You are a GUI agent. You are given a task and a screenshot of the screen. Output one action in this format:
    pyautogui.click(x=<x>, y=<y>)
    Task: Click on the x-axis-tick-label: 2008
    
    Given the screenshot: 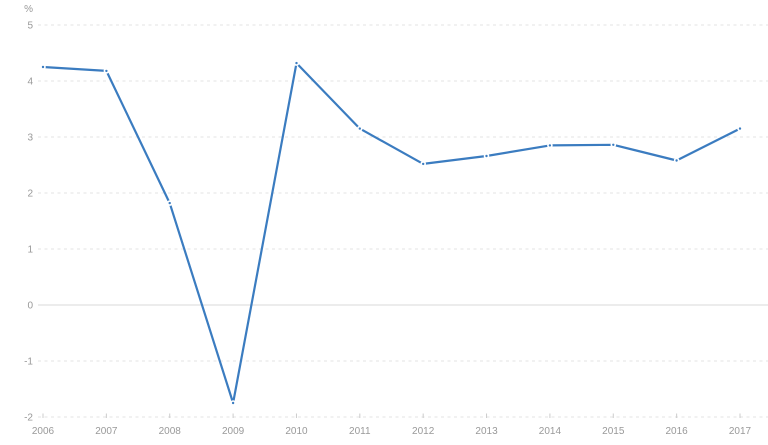 What is the action you would take?
    pyautogui.click(x=170, y=431)
    